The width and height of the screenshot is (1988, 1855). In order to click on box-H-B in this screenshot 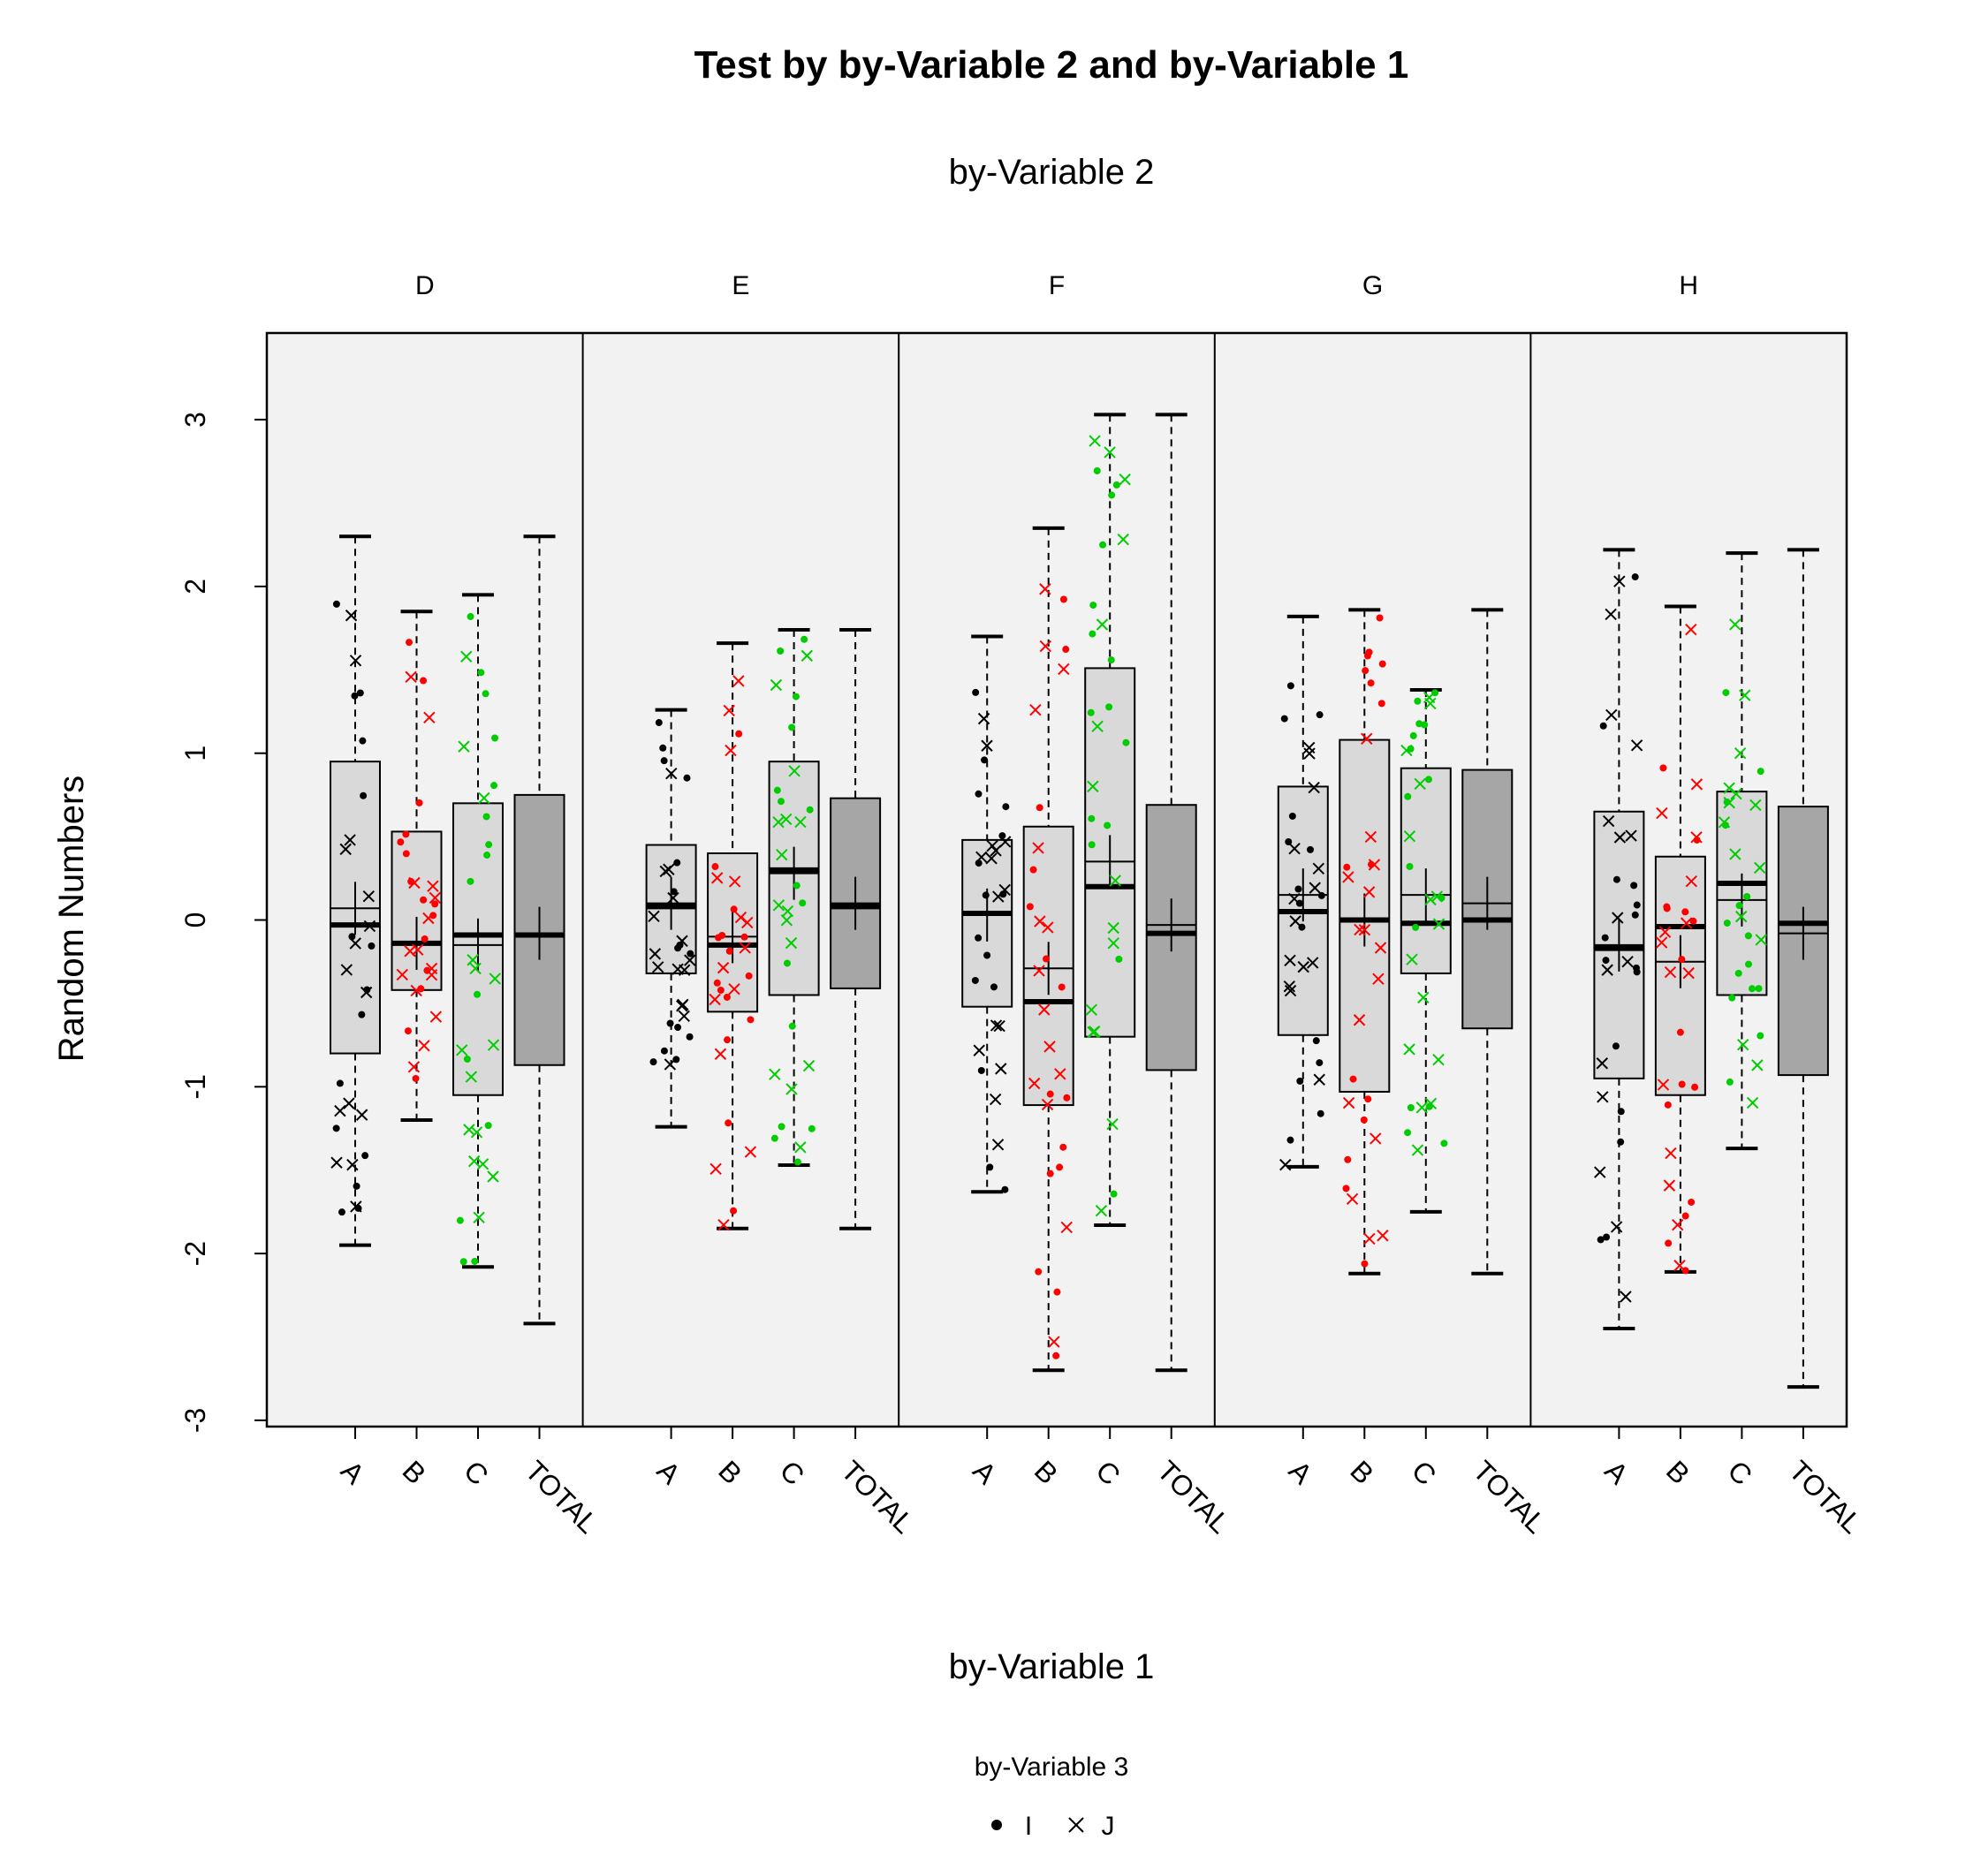, I will do `click(1680, 939)`.